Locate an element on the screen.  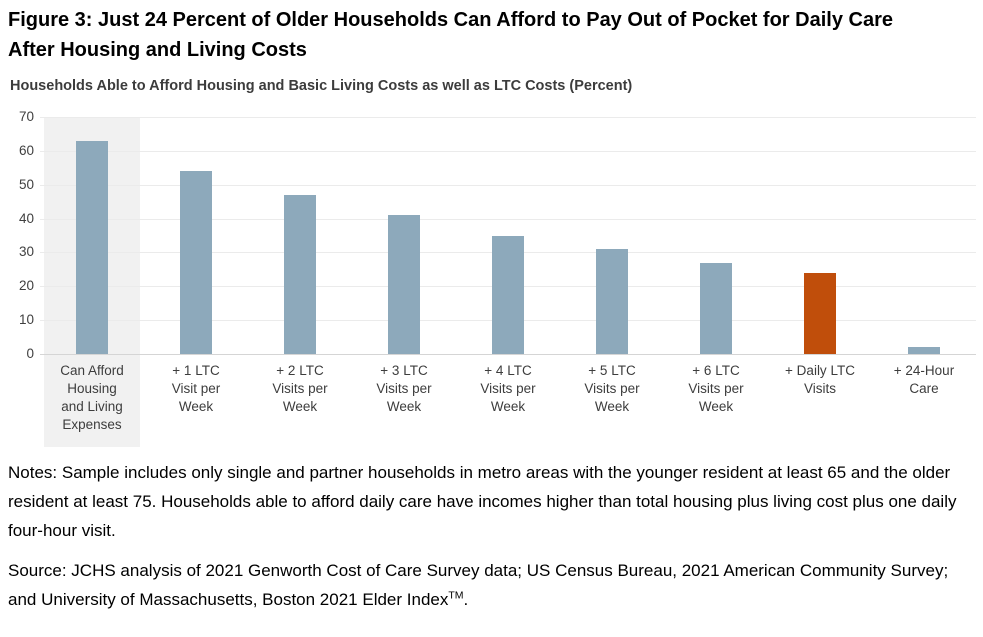
x-axis-label-line: Expenses is located at coordinates (92, 424).